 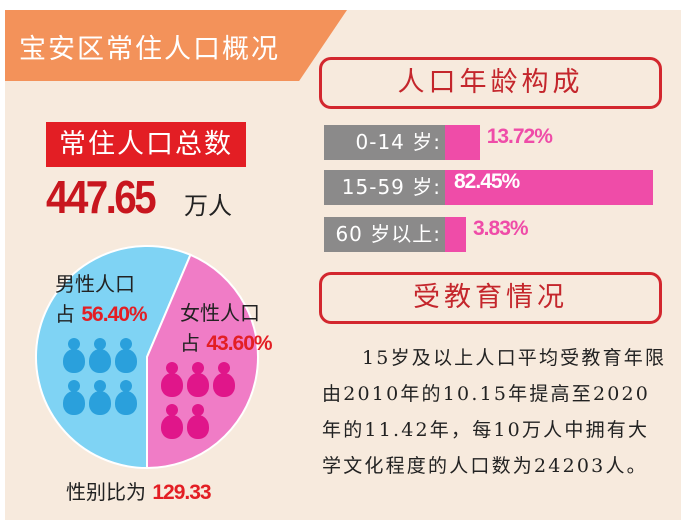 I want to click on female-label: 女性人口, so click(x=220, y=313).